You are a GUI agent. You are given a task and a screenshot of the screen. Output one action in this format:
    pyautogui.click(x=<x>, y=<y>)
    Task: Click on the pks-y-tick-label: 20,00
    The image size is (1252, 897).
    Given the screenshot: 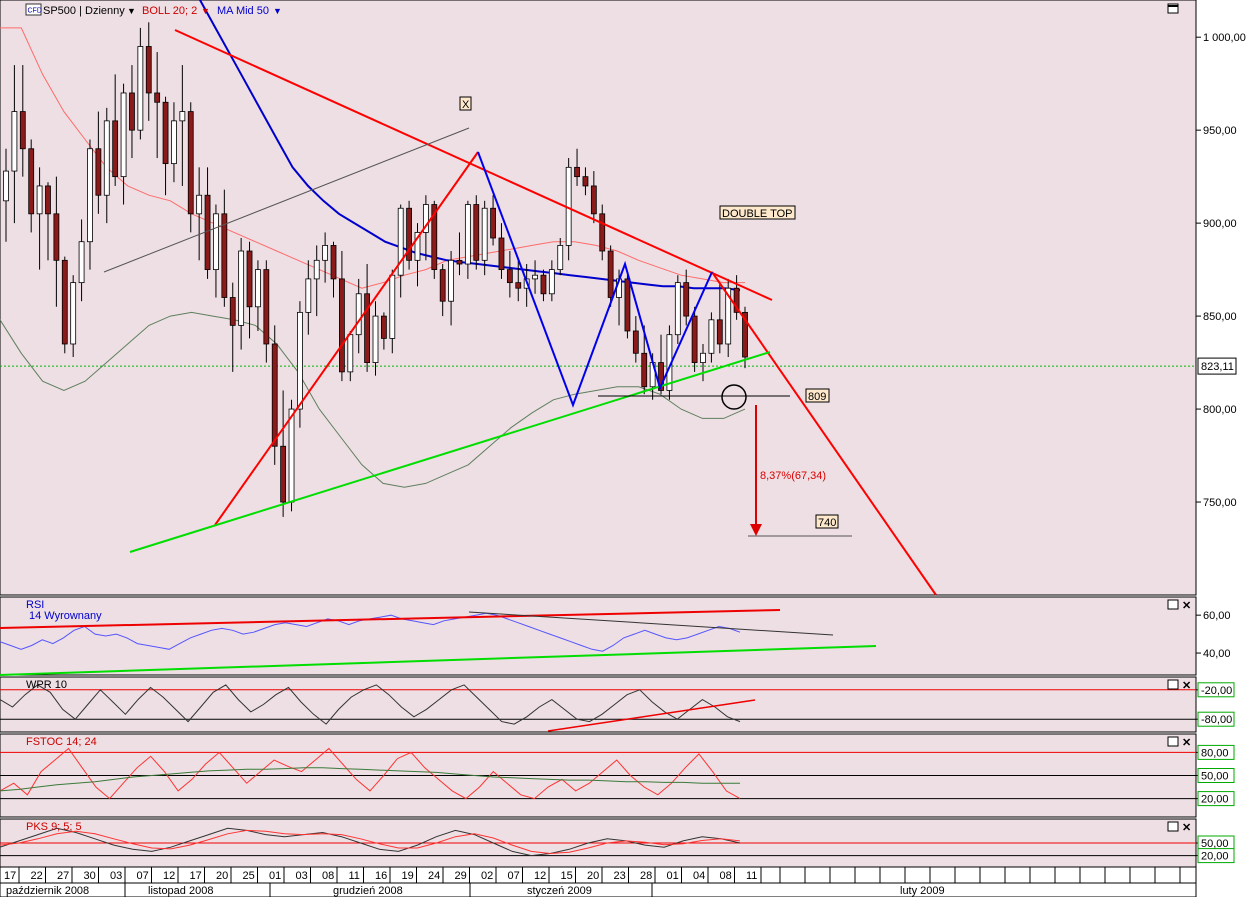 What is the action you would take?
    pyautogui.click(x=1215, y=857)
    